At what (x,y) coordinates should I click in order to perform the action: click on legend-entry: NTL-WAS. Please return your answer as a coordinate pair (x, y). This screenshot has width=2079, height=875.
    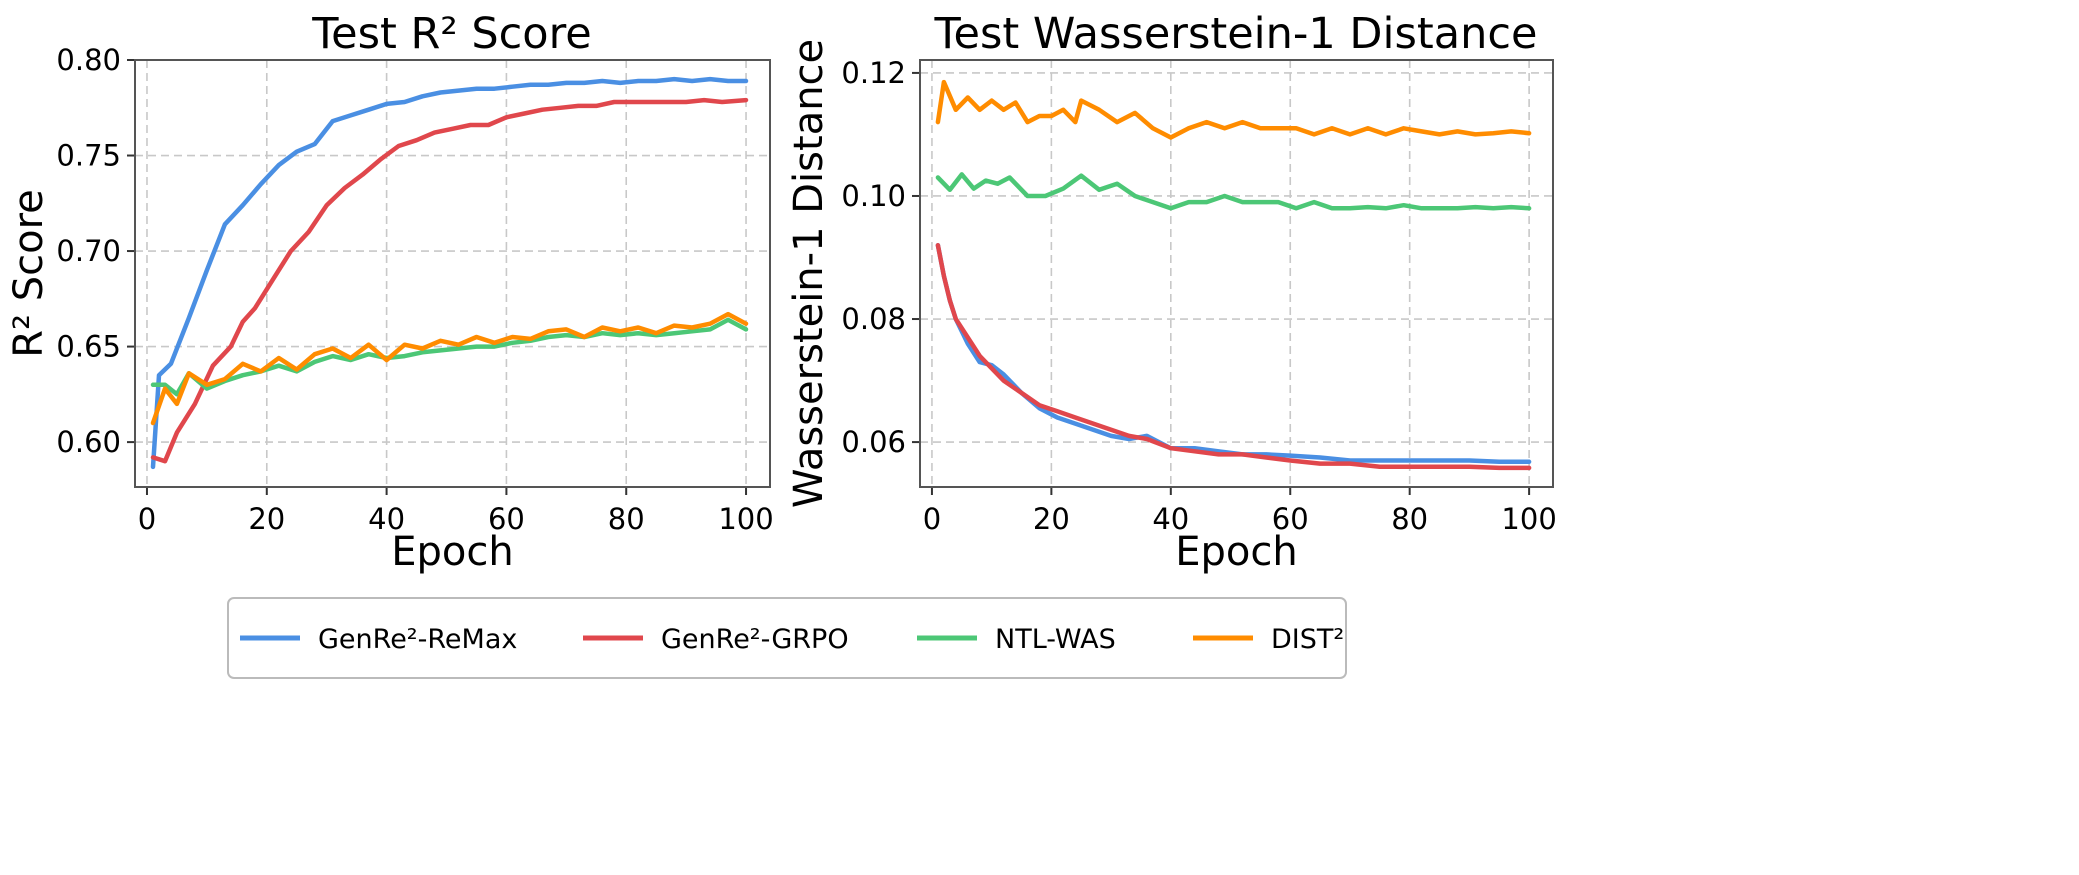
    Looking at the image, I should click on (1016, 639).